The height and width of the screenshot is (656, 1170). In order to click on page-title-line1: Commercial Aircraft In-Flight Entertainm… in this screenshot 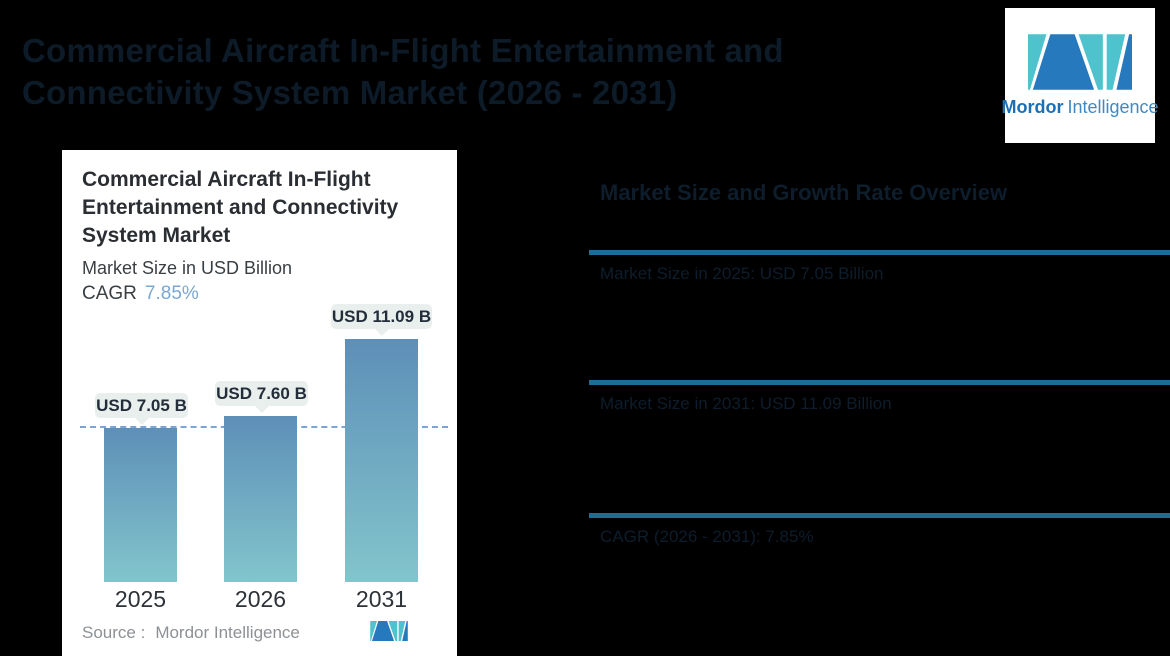, I will do `click(403, 50)`.